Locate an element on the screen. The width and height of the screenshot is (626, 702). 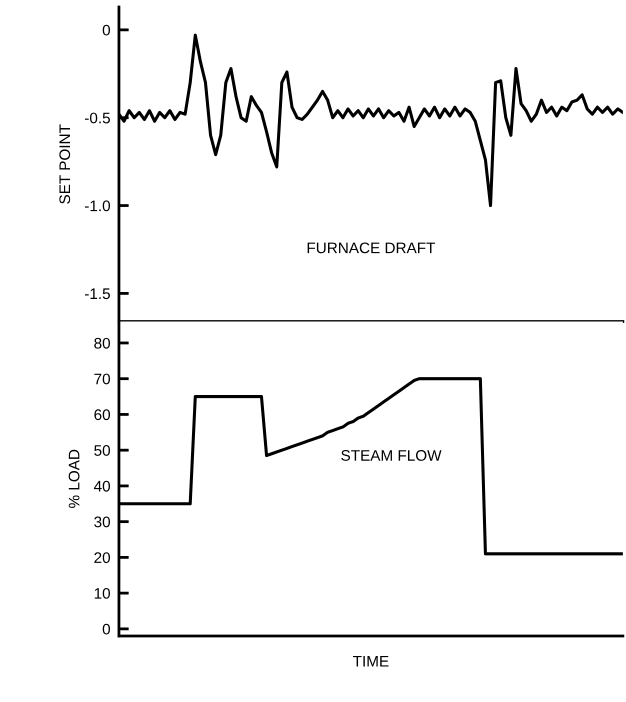
y-tick-label: 80 is located at coordinates (102, 343).